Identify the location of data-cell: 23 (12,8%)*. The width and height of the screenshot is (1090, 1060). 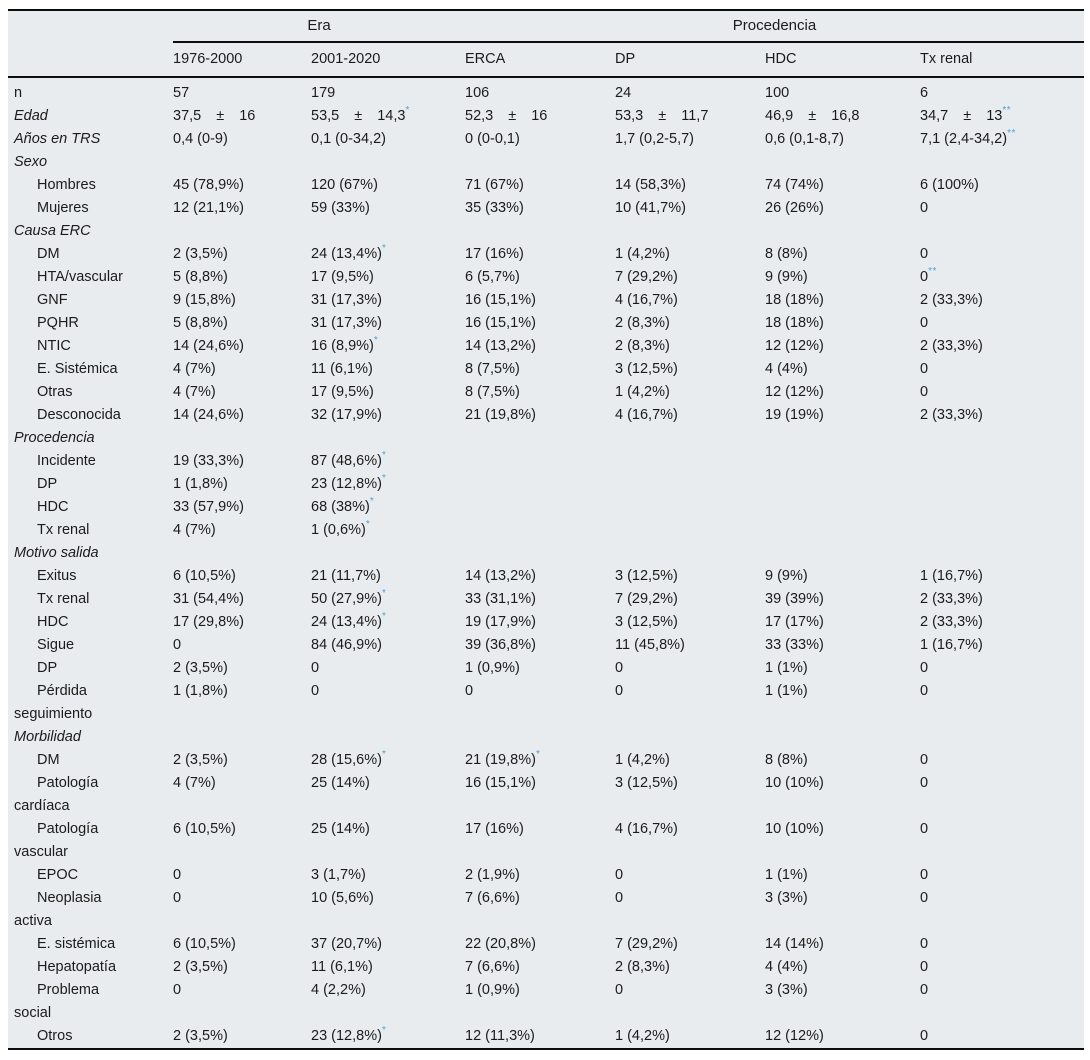
(388, 484).